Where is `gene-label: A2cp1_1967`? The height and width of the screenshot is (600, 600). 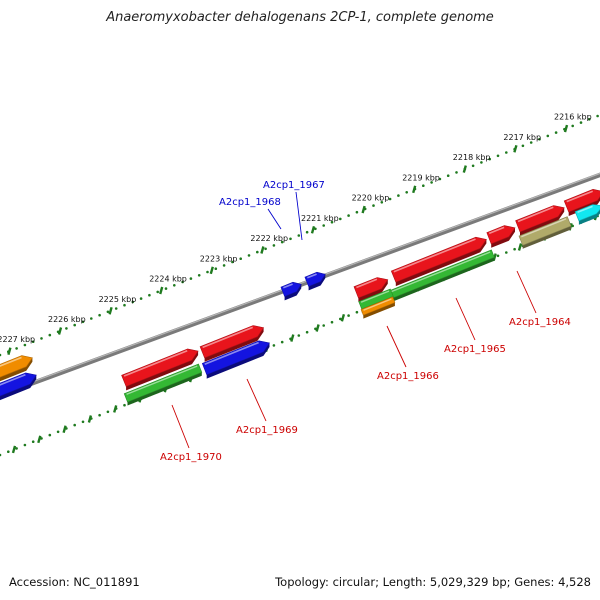 gene-label: A2cp1_1967 is located at coordinates (294, 185).